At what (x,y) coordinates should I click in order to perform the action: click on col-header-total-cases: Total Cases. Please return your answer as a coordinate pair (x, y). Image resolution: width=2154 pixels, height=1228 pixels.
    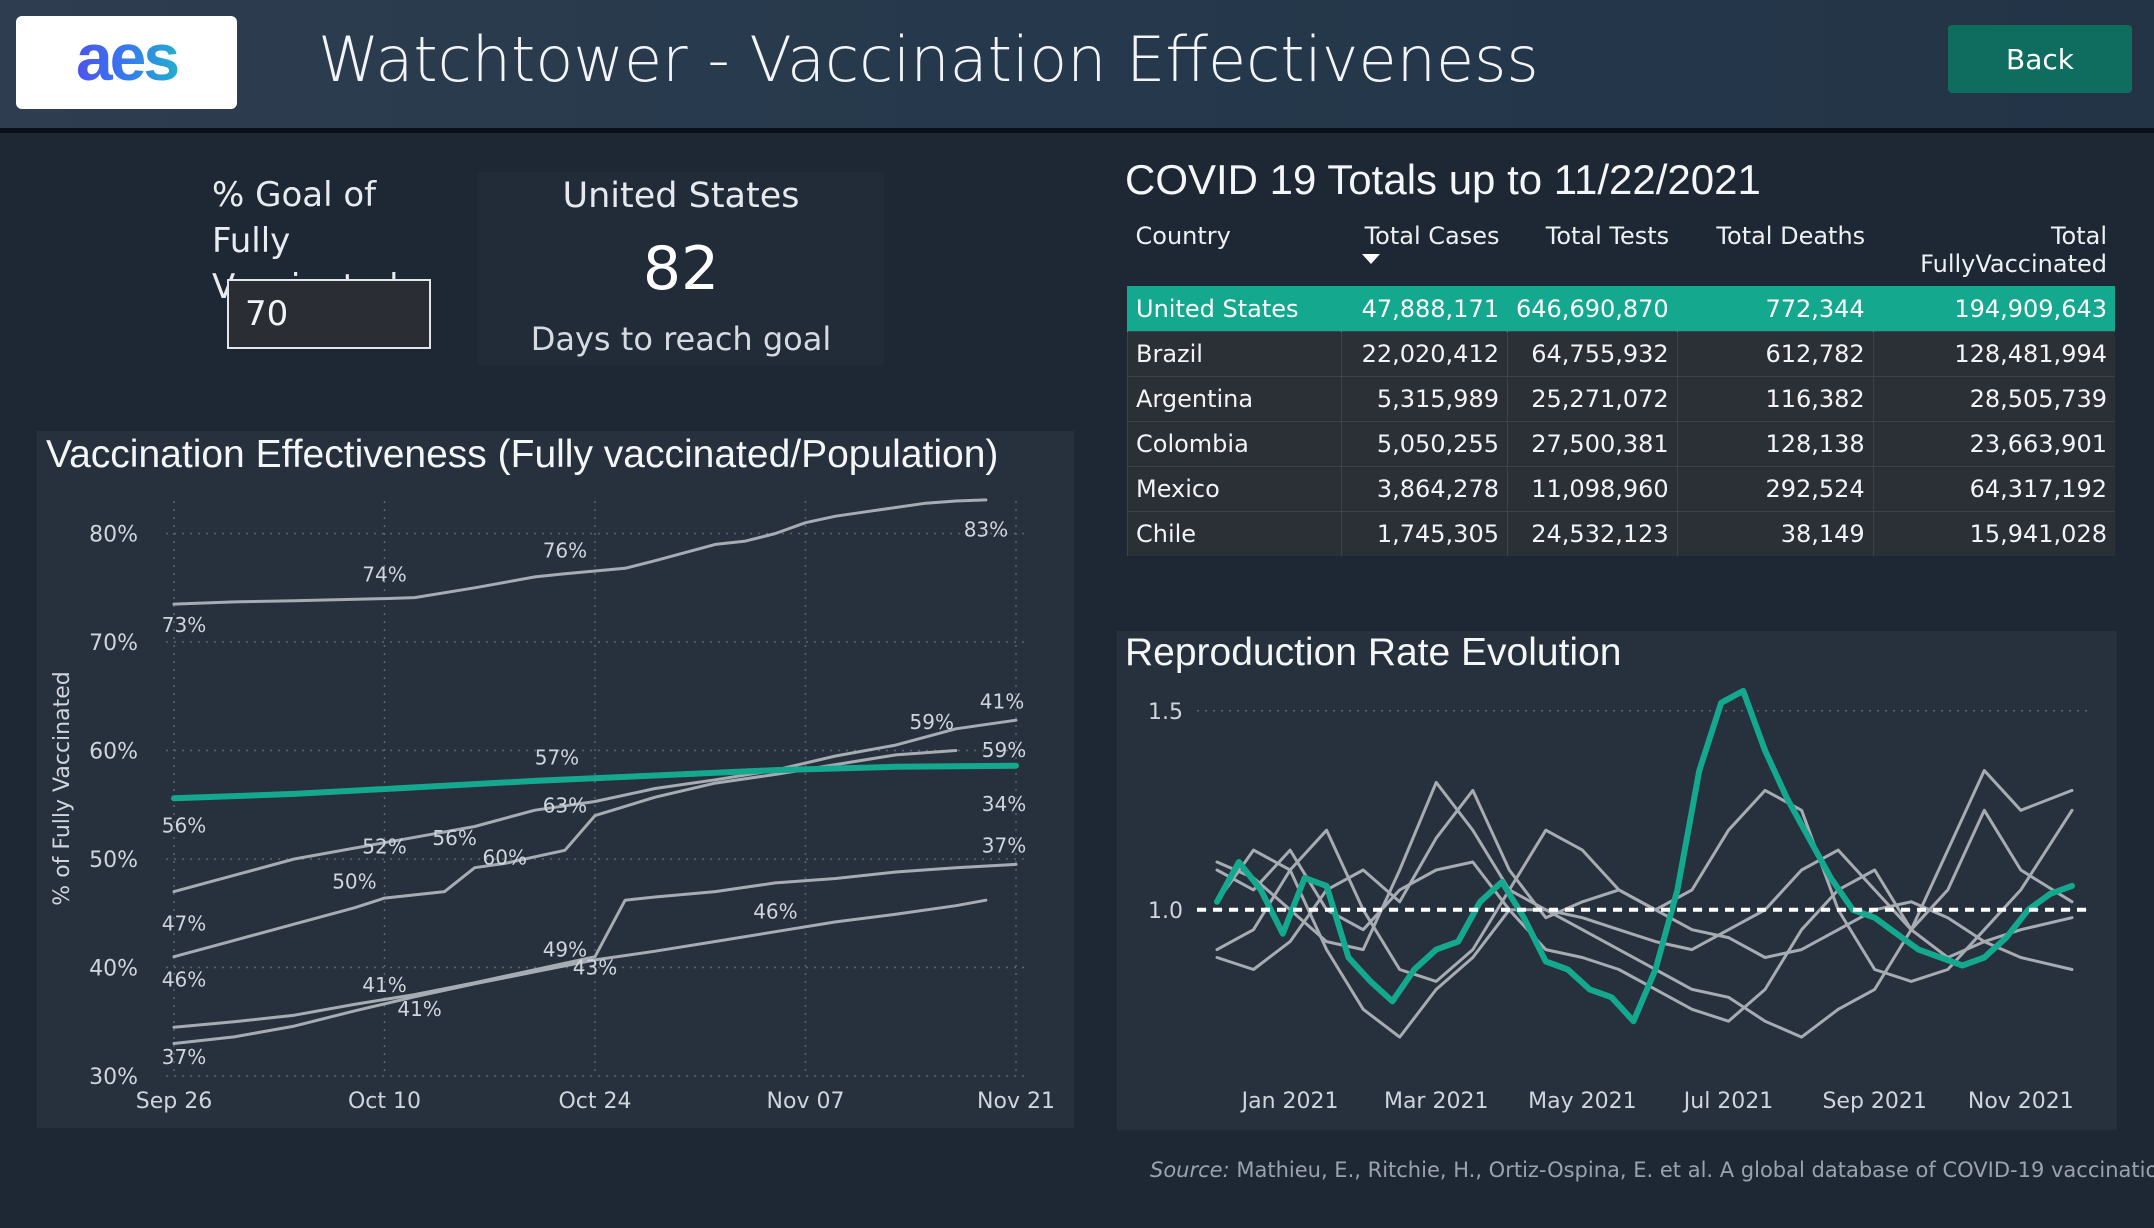
    Looking at the image, I should click on (1425, 248).